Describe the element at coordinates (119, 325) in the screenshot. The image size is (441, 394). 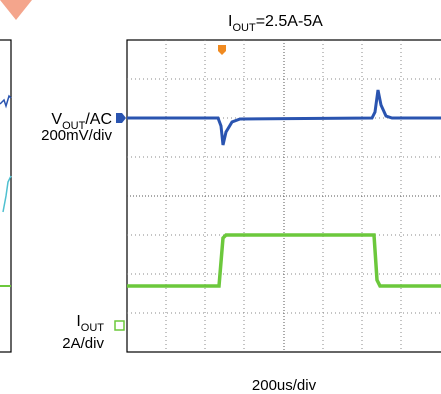
I see `ch2-marker` at that location.